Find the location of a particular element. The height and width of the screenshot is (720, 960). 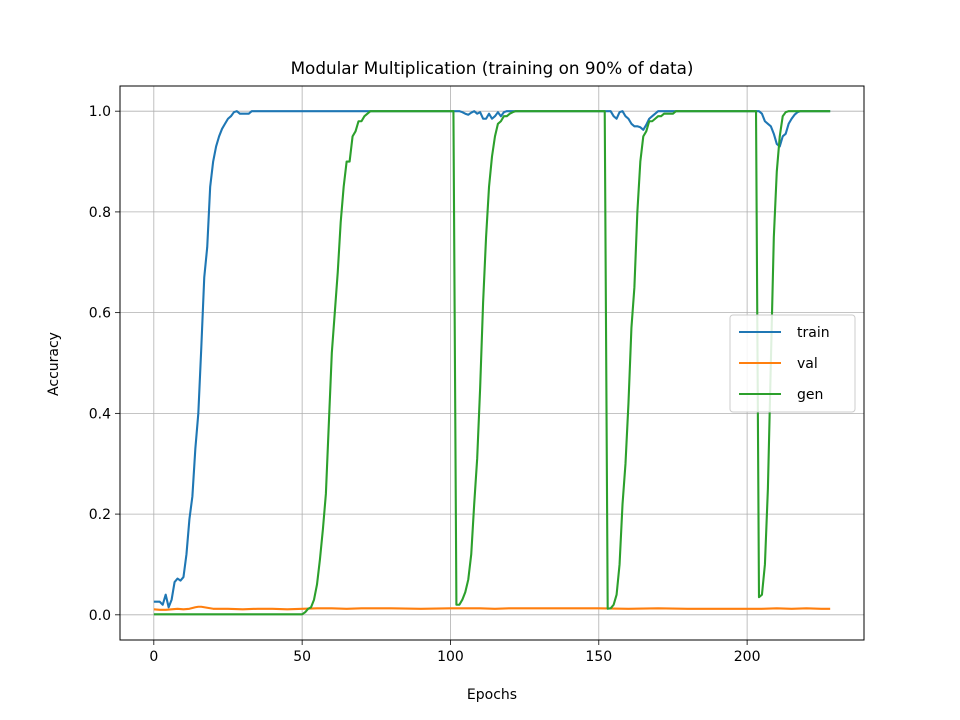

y-tick-label: 0.0 is located at coordinates (100, 616).